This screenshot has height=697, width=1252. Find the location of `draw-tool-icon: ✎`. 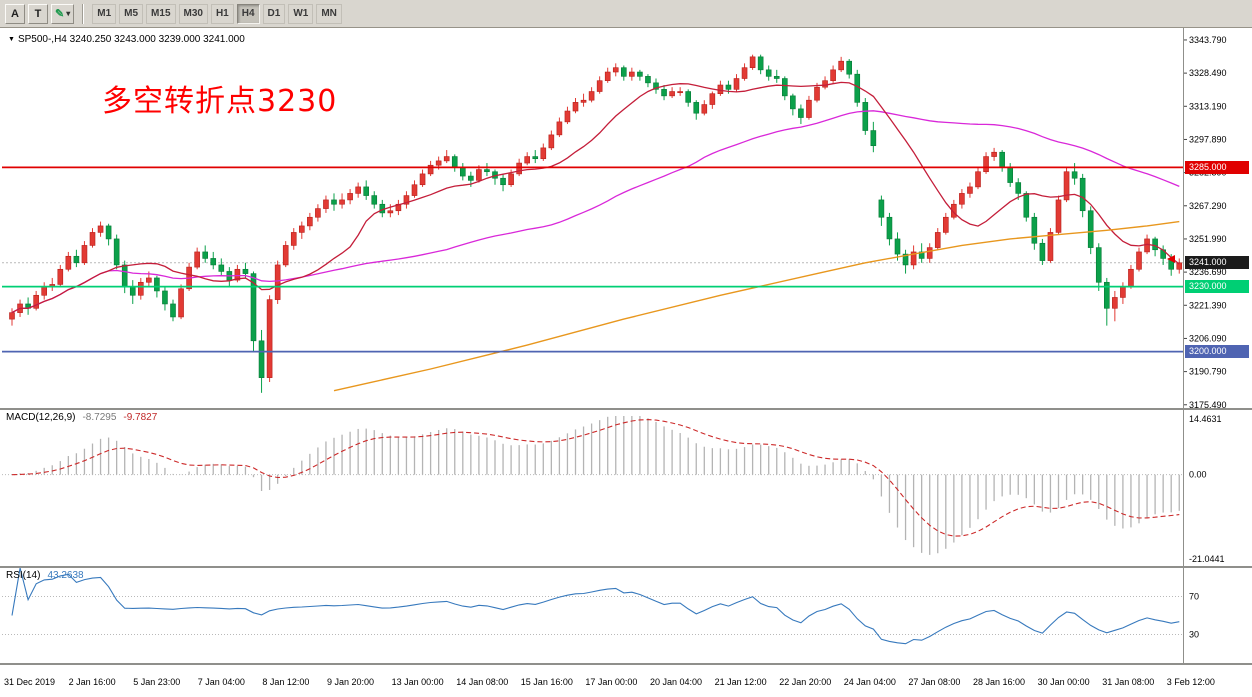

draw-tool-icon: ✎ is located at coordinates (60, 14).